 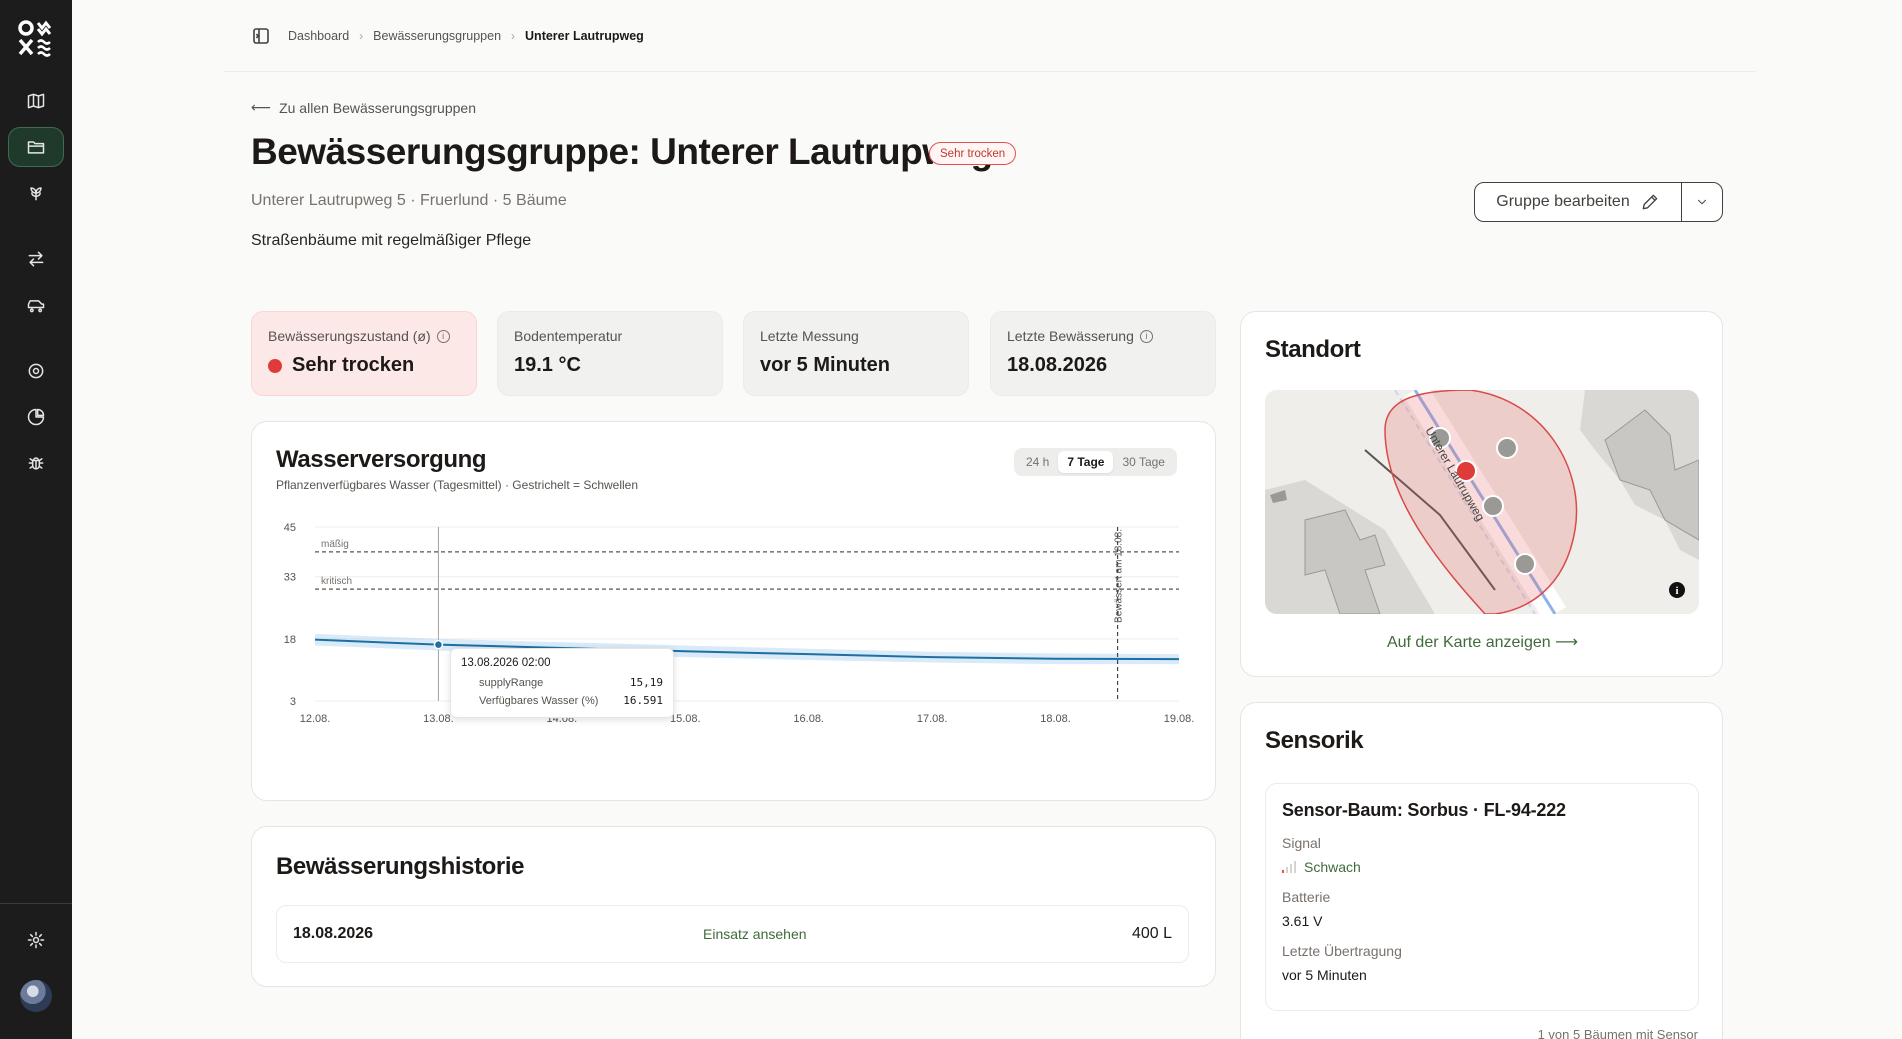 What do you see at coordinates (584, 36) in the screenshot?
I see `breadcrumb-current: Unterer Lautrupweg` at bounding box center [584, 36].